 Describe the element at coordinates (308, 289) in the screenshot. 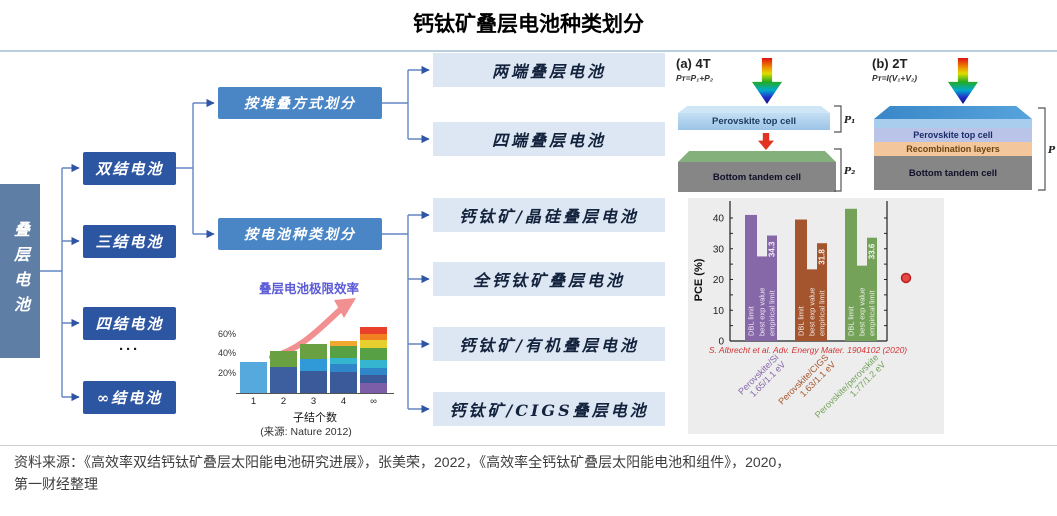

I see `mini-chart-title: 叠层电池极限效率` at that location.